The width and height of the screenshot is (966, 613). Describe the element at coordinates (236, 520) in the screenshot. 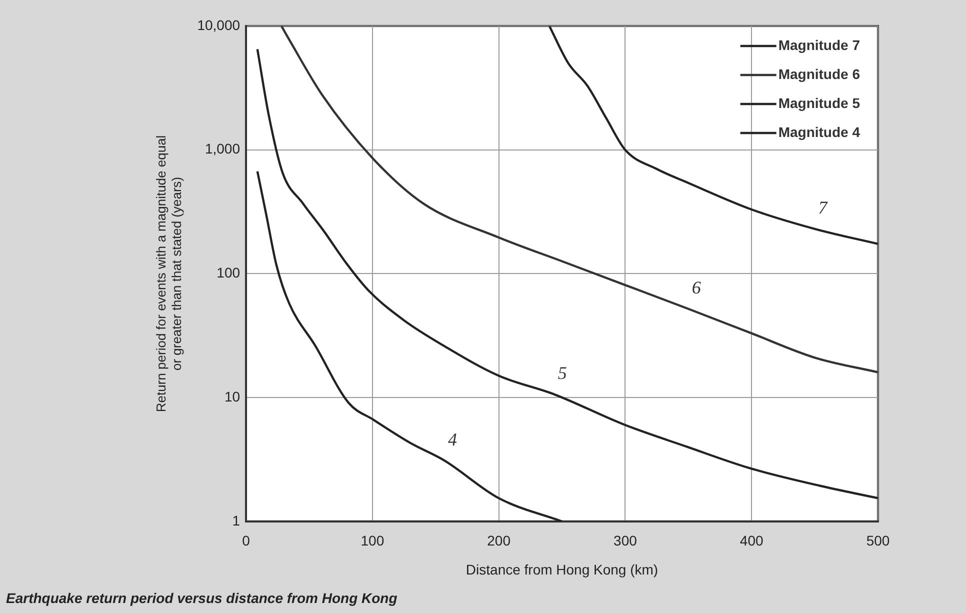

I see `y-tick-label: 1` at that location.